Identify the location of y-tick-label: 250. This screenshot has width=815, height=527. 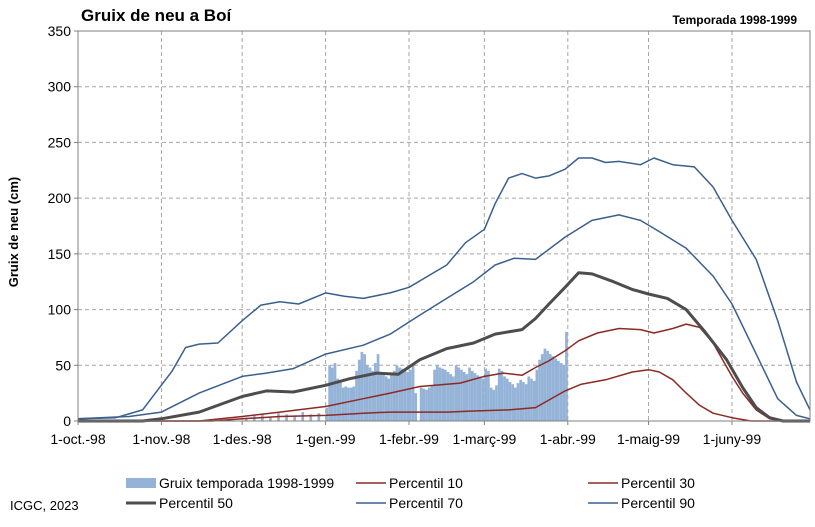
(60, 142).